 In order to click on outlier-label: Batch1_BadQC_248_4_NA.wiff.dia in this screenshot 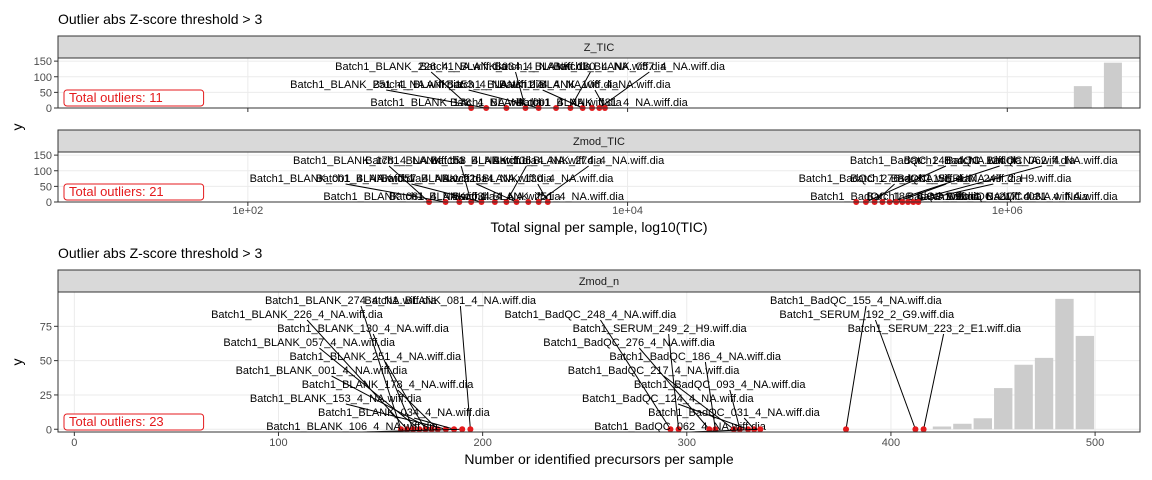, I will do `click(590, 315)`.